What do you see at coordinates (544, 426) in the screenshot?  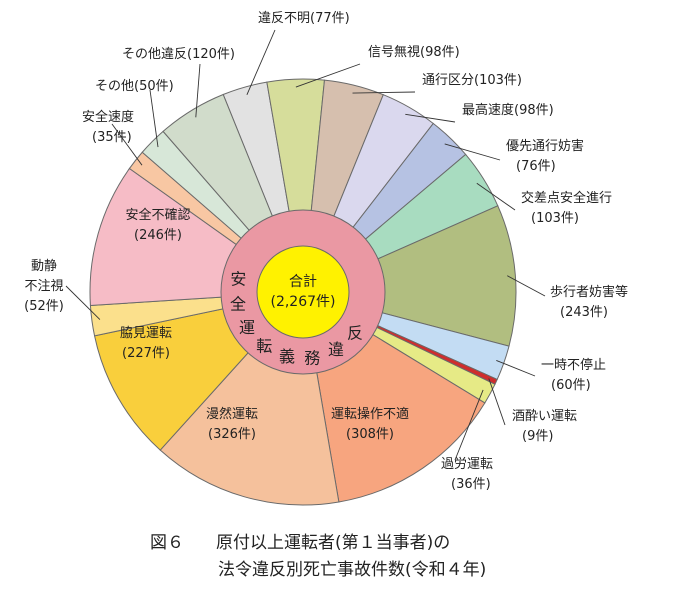 I see `slice-label-9: 酒酔い運転 (9件)` at bounding box center [544, 426].